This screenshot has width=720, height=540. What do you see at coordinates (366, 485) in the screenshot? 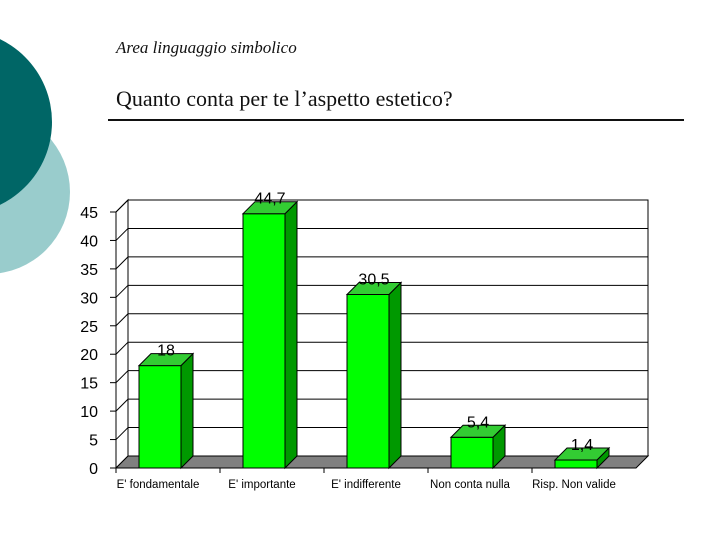
I see `x-tick-label: E' indifferente` at bounding box center [366, 485].